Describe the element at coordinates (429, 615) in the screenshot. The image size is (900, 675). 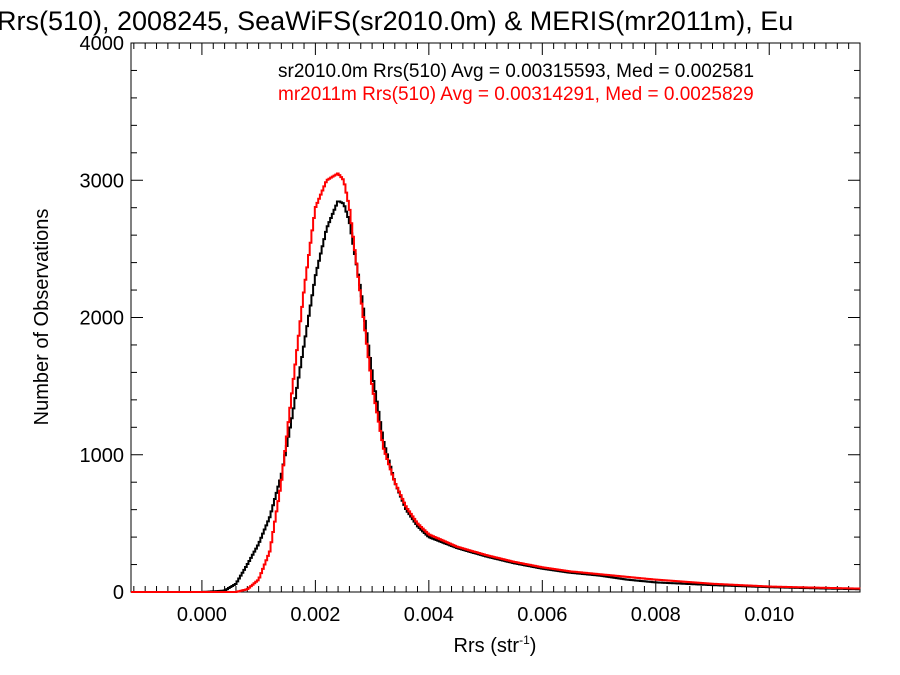
I see `x-tick-label: 0.004` at that location.